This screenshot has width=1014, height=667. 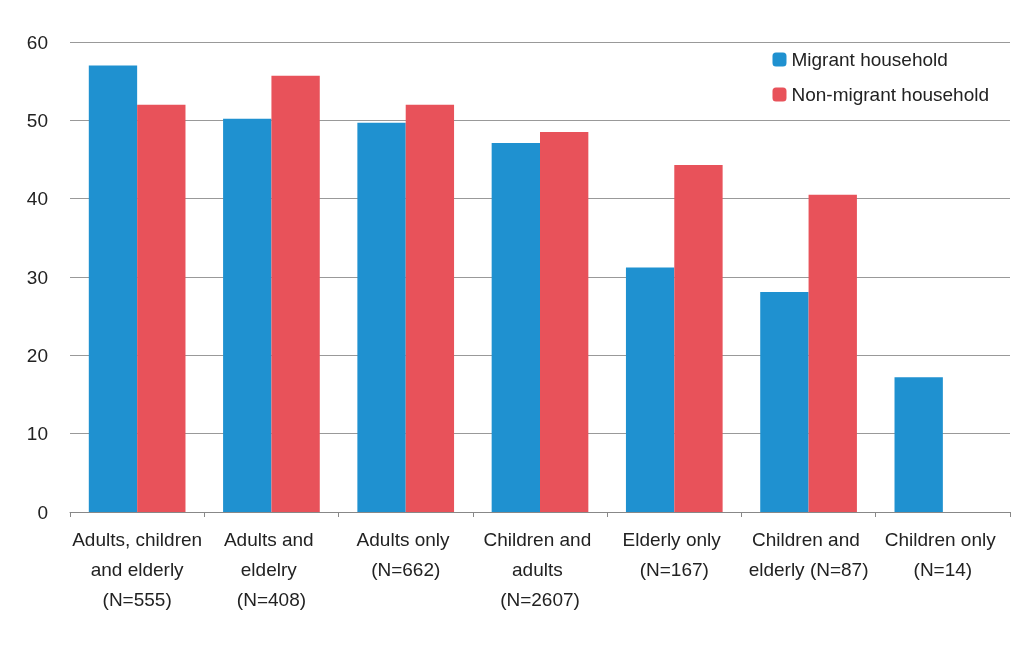 I want to click on x-tick-label: Children and elderly (N=87), so click(x=808, y=554).